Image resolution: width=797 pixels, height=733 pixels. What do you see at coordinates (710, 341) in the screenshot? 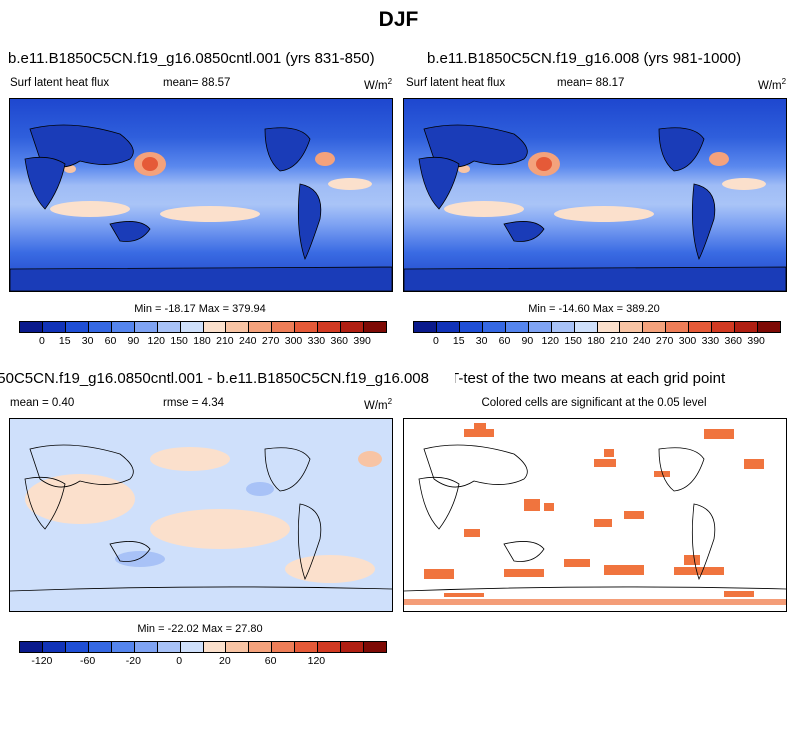
I see `panel-2-colorbar-tick-label: 330` at bounding box center [710, 341].